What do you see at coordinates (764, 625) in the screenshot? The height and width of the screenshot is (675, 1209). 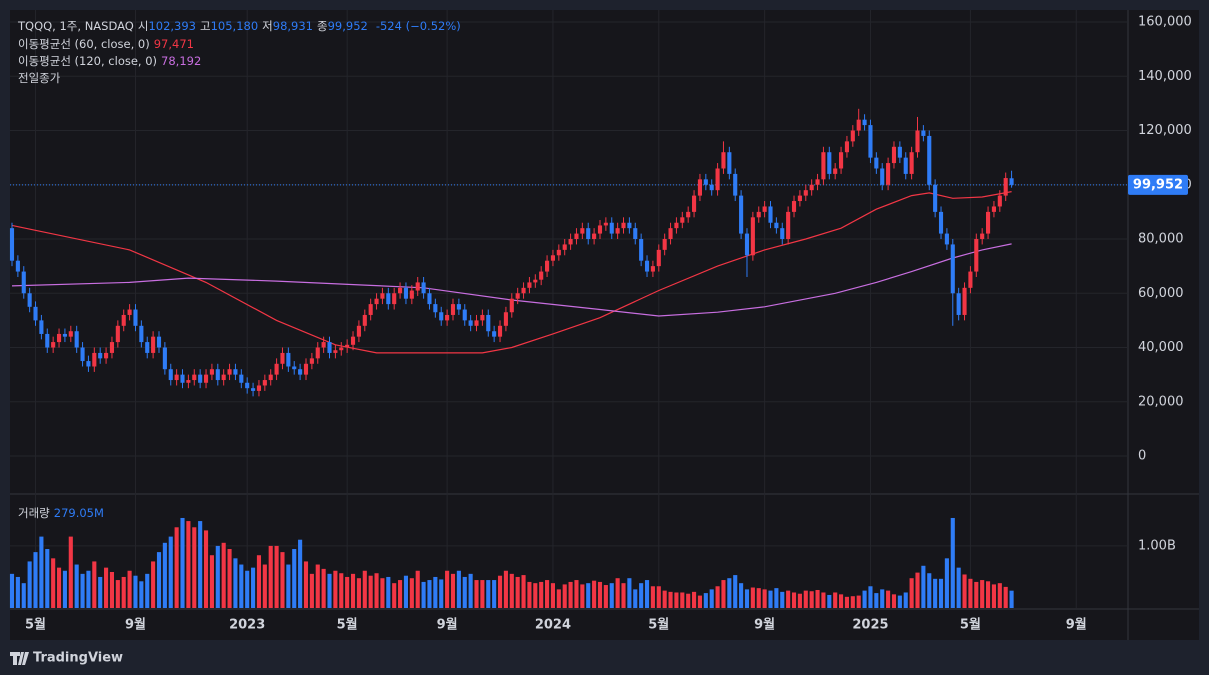 I see `x-tick-label: 9월` at bounding box center [764, 625].